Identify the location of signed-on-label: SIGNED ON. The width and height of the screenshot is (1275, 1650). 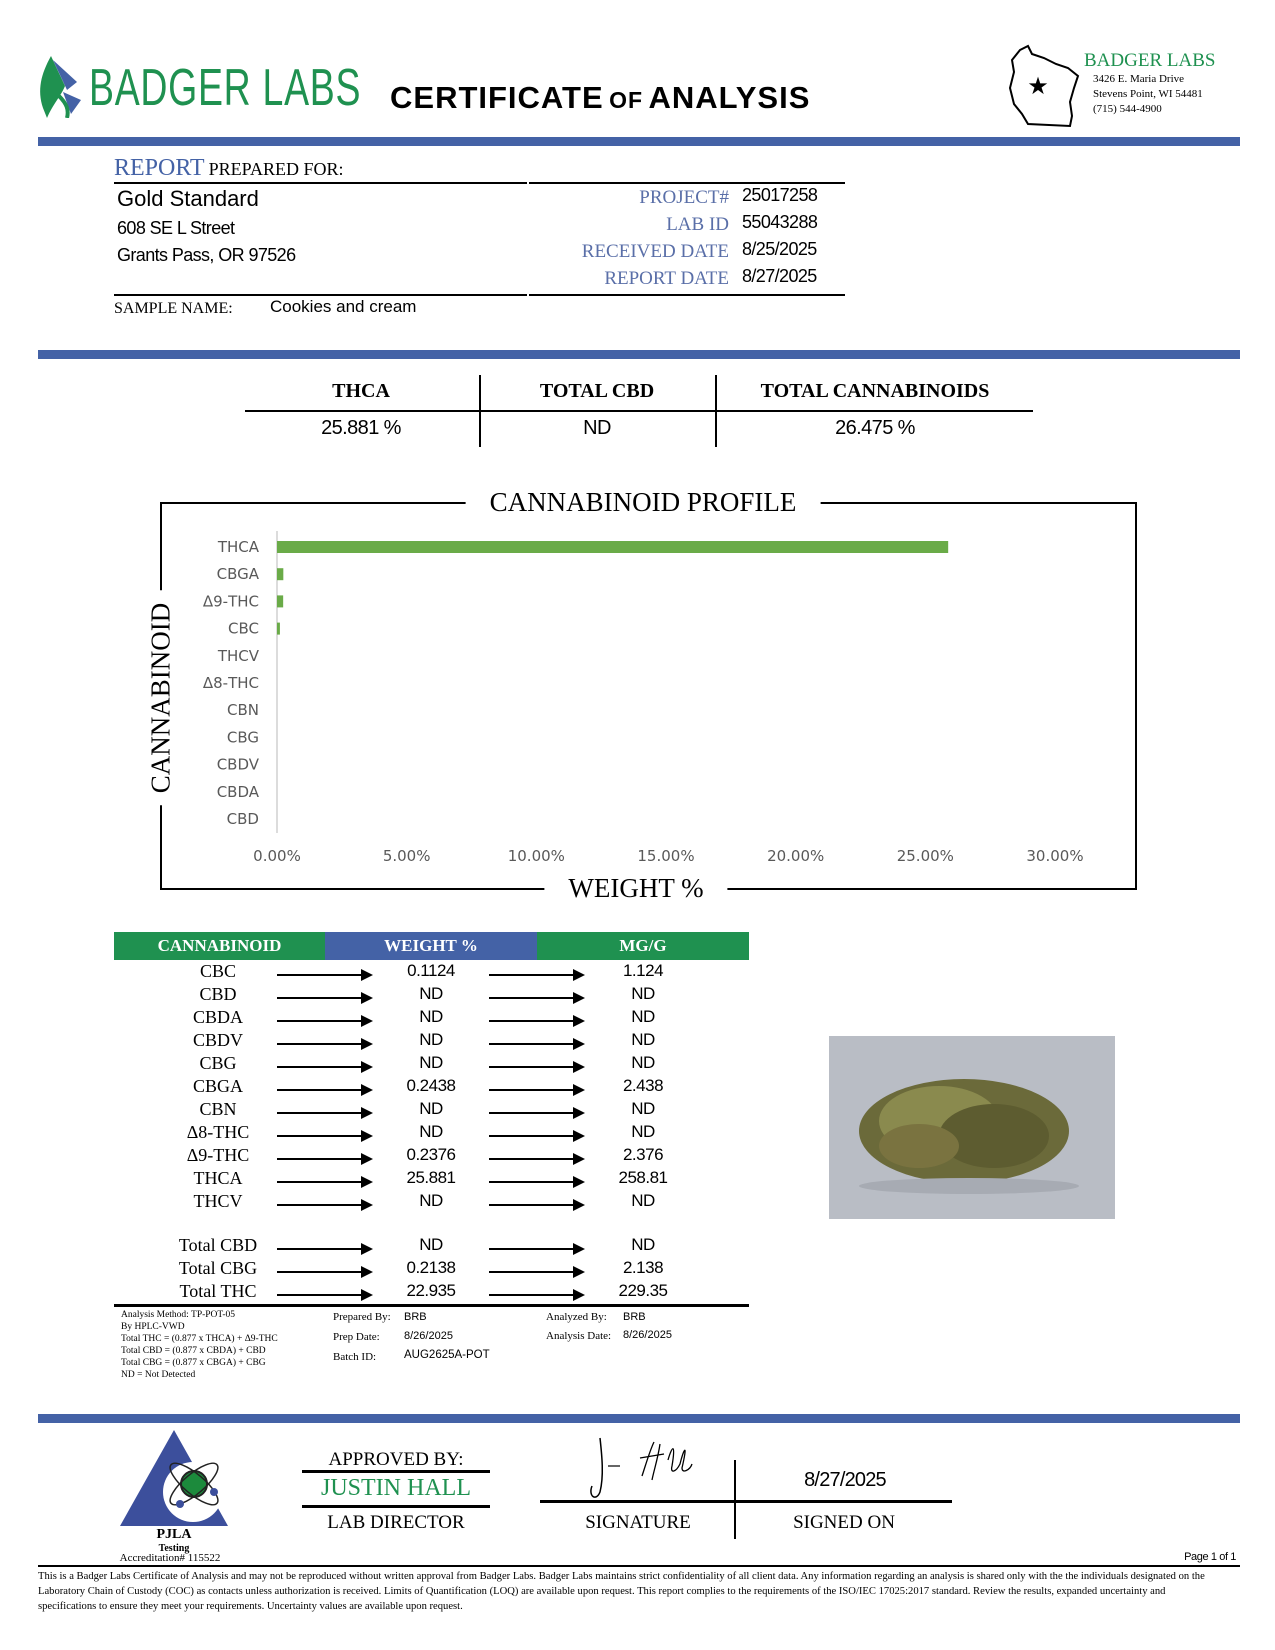
(844, 1522).